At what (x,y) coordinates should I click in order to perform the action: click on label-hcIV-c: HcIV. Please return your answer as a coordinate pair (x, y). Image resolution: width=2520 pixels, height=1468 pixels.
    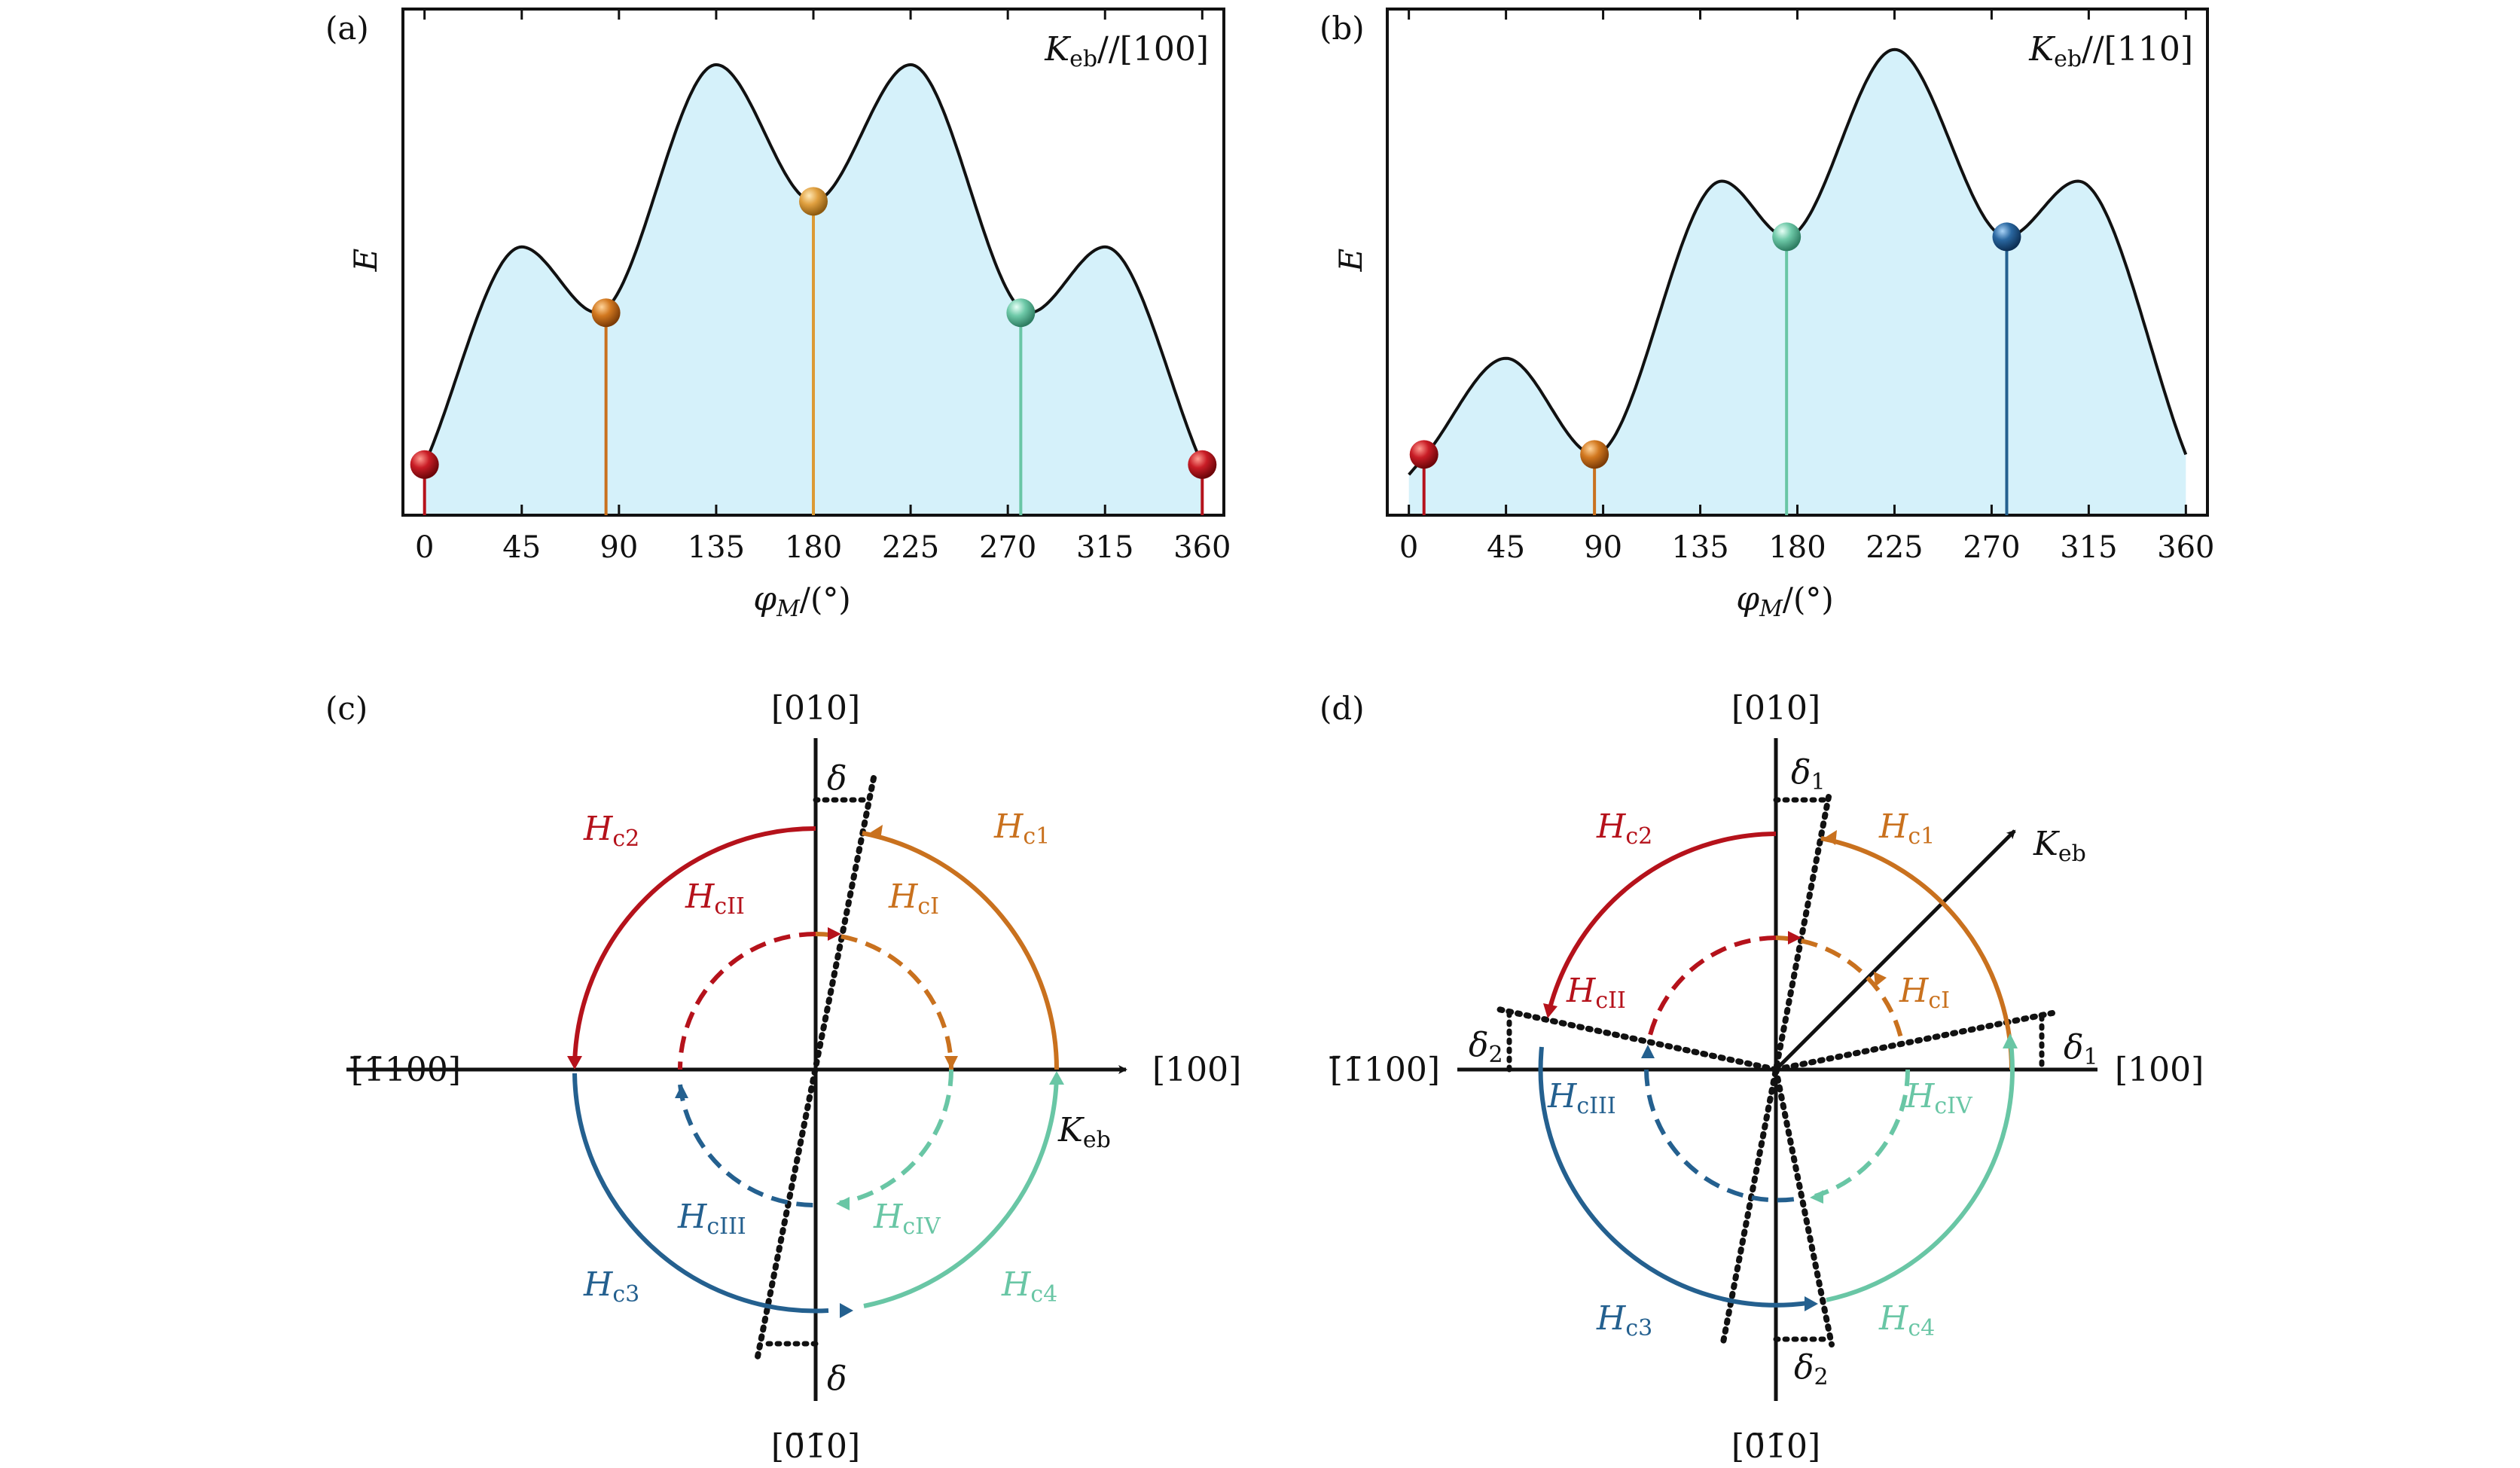
    Looking at the image, I should click on (907, 1219).